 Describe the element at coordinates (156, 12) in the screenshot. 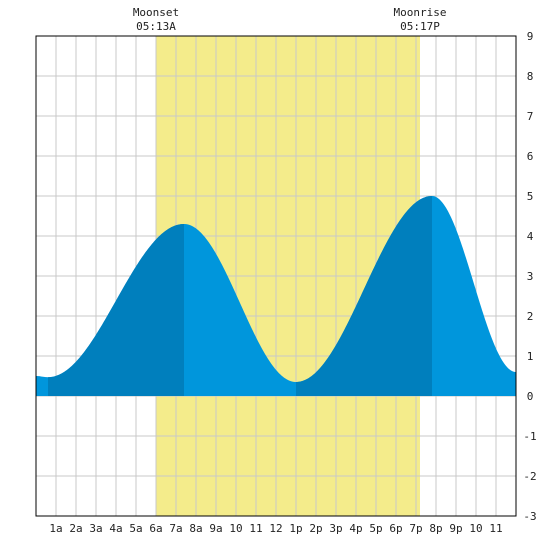

I see `moonset-label: Moonset` at that location.